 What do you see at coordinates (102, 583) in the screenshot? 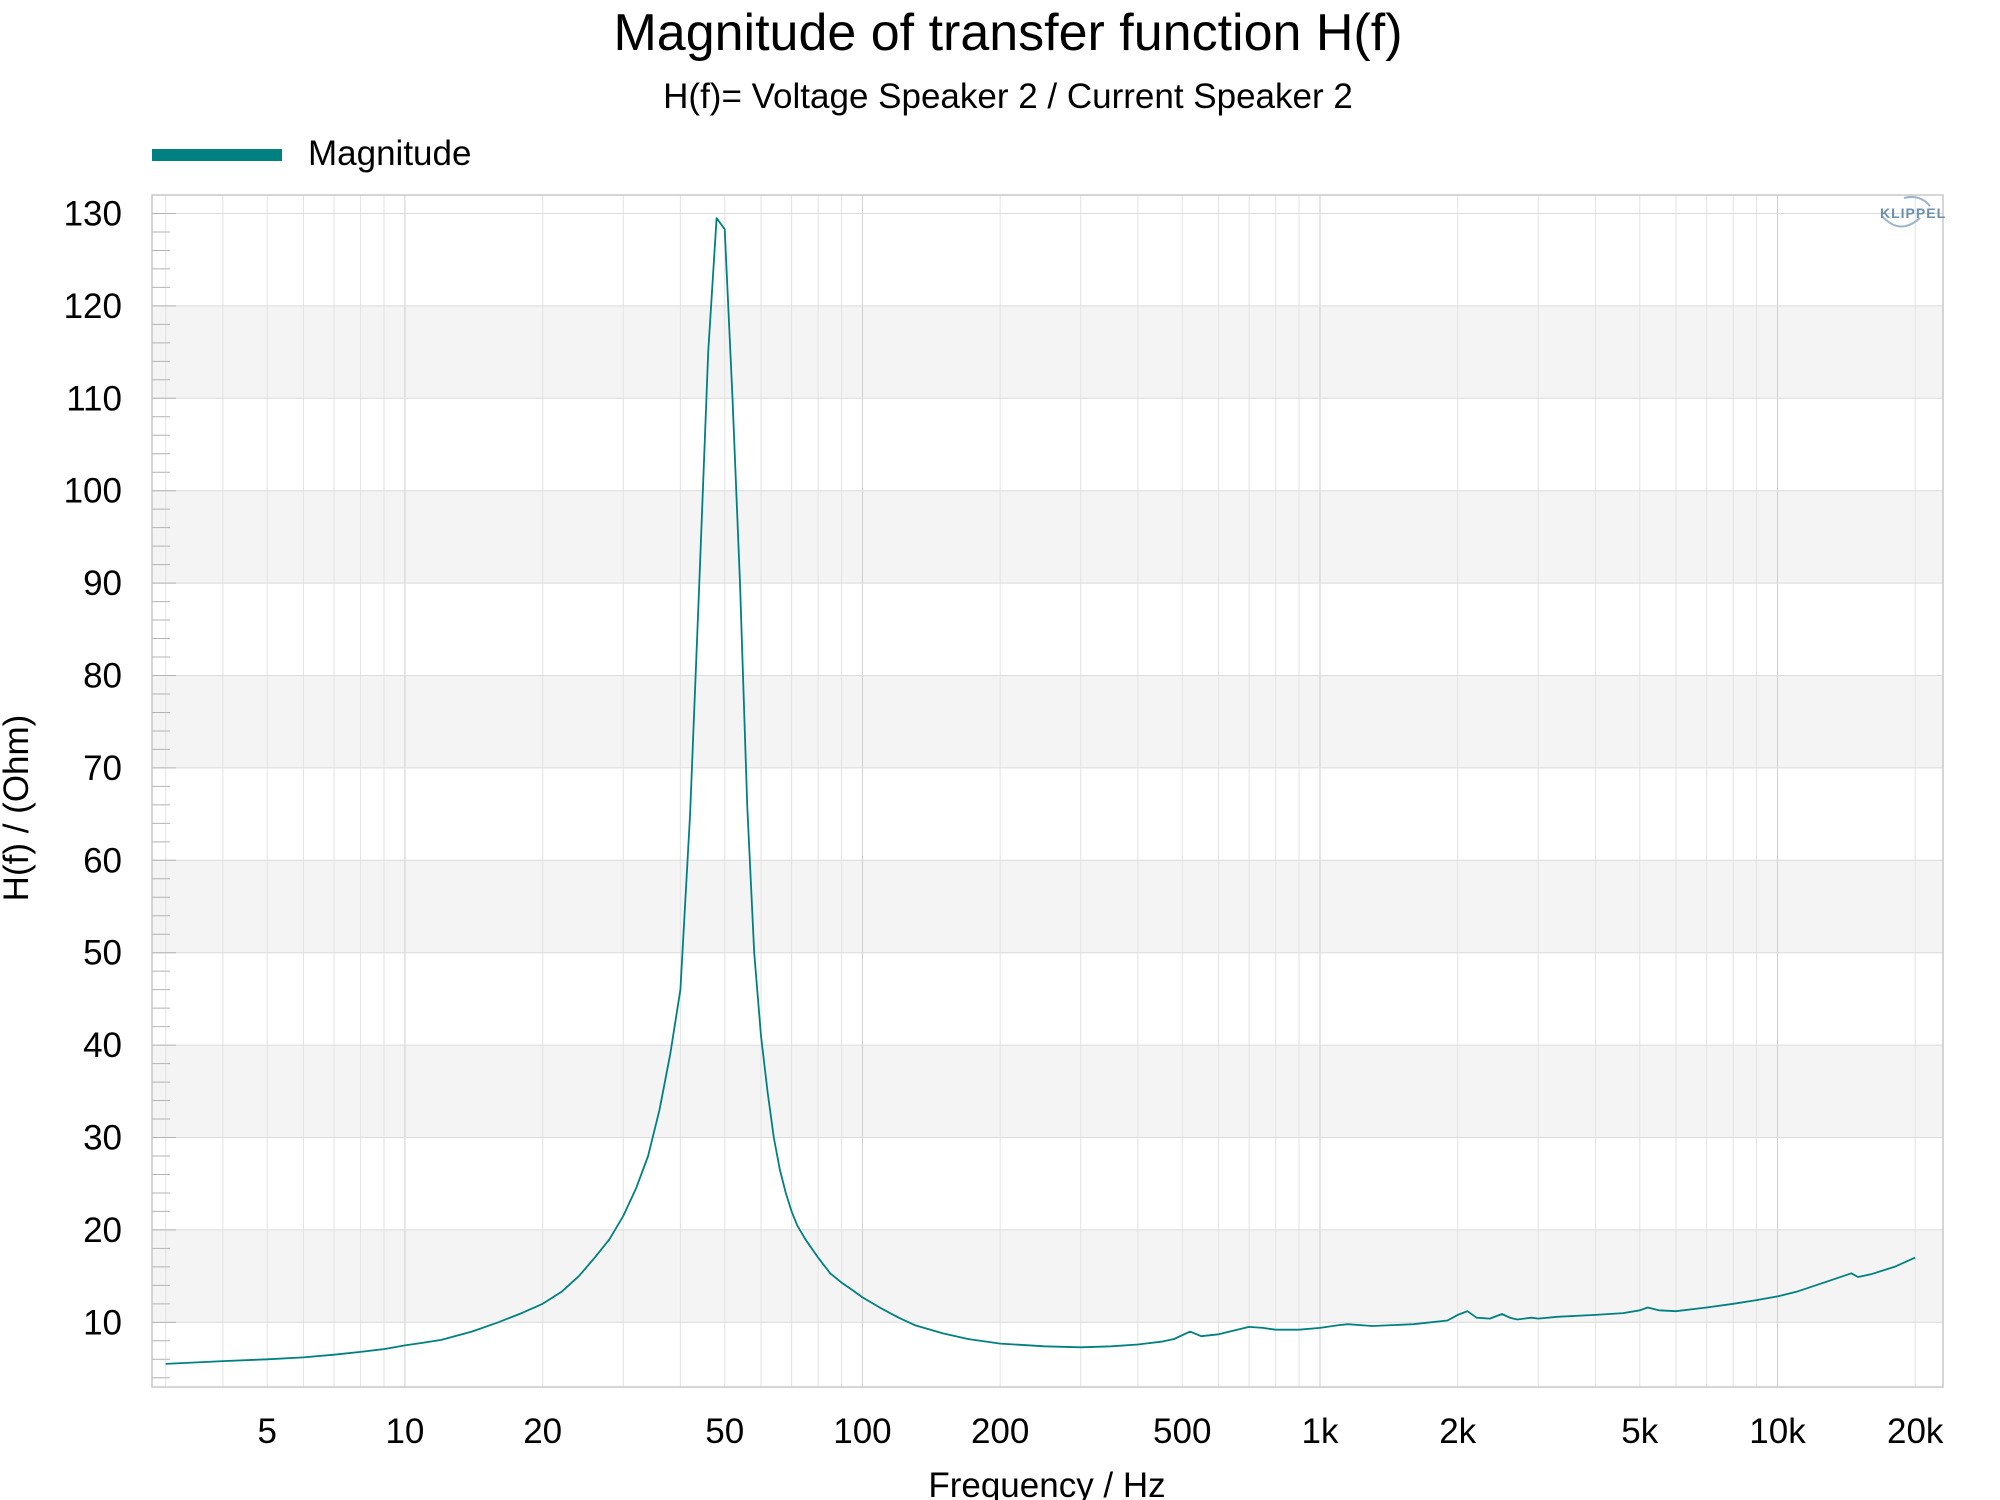
I see `y-tick-label: 90` at bounding box center [102, 583].